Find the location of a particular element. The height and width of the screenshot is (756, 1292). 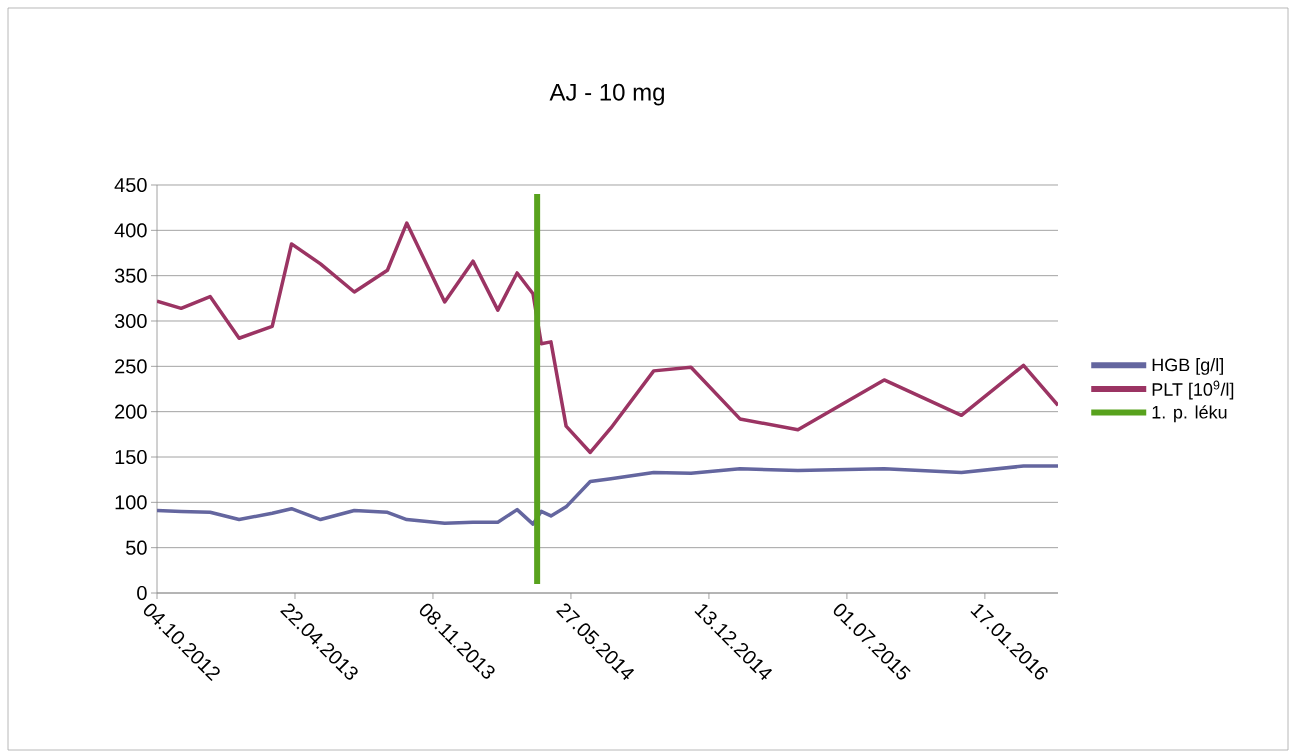

legend-label: HGB [g/l] is located at coordinates (1187, 366).